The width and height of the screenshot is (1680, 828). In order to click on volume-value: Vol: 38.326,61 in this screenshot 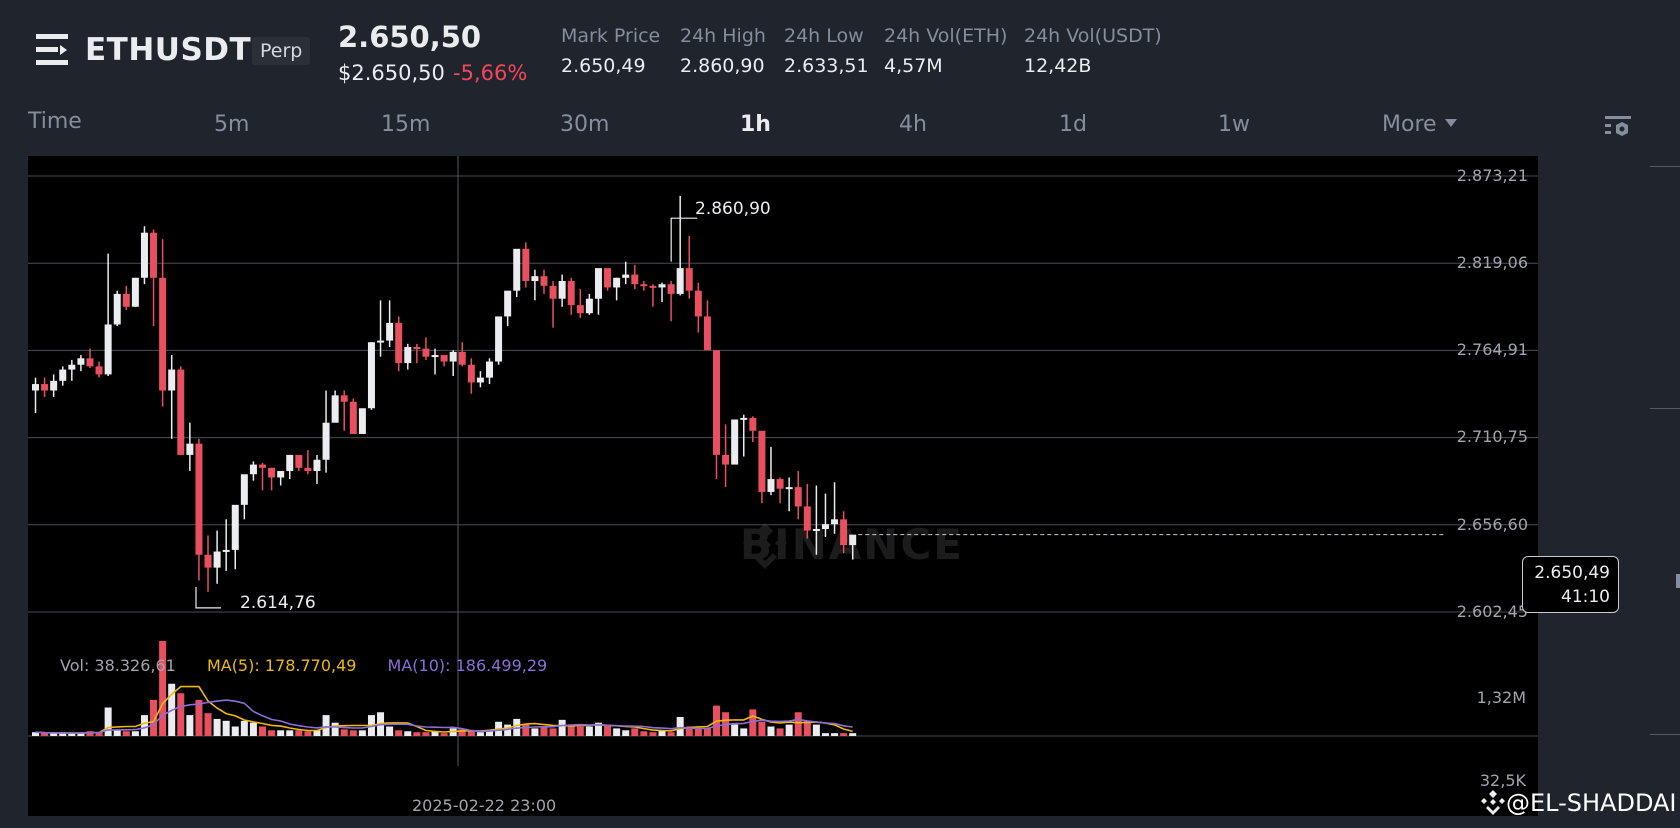, I will do `click(118, 665)`.